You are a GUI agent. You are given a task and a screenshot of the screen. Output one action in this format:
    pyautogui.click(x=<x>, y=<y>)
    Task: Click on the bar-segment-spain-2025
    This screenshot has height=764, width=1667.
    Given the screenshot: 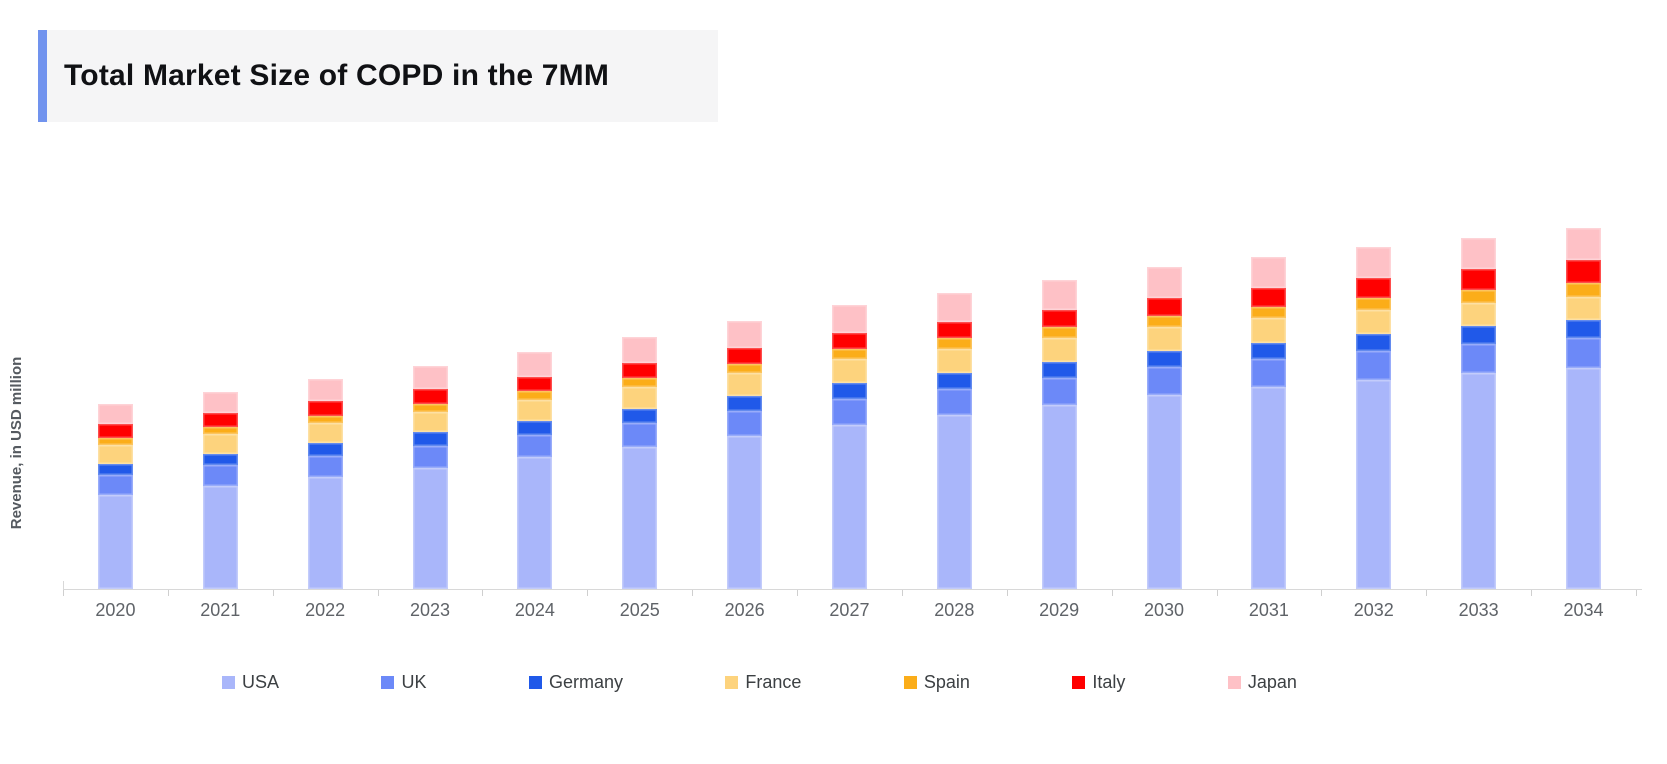 What is the action you would take?
    pyautogui.click(x=640, y=382)
    